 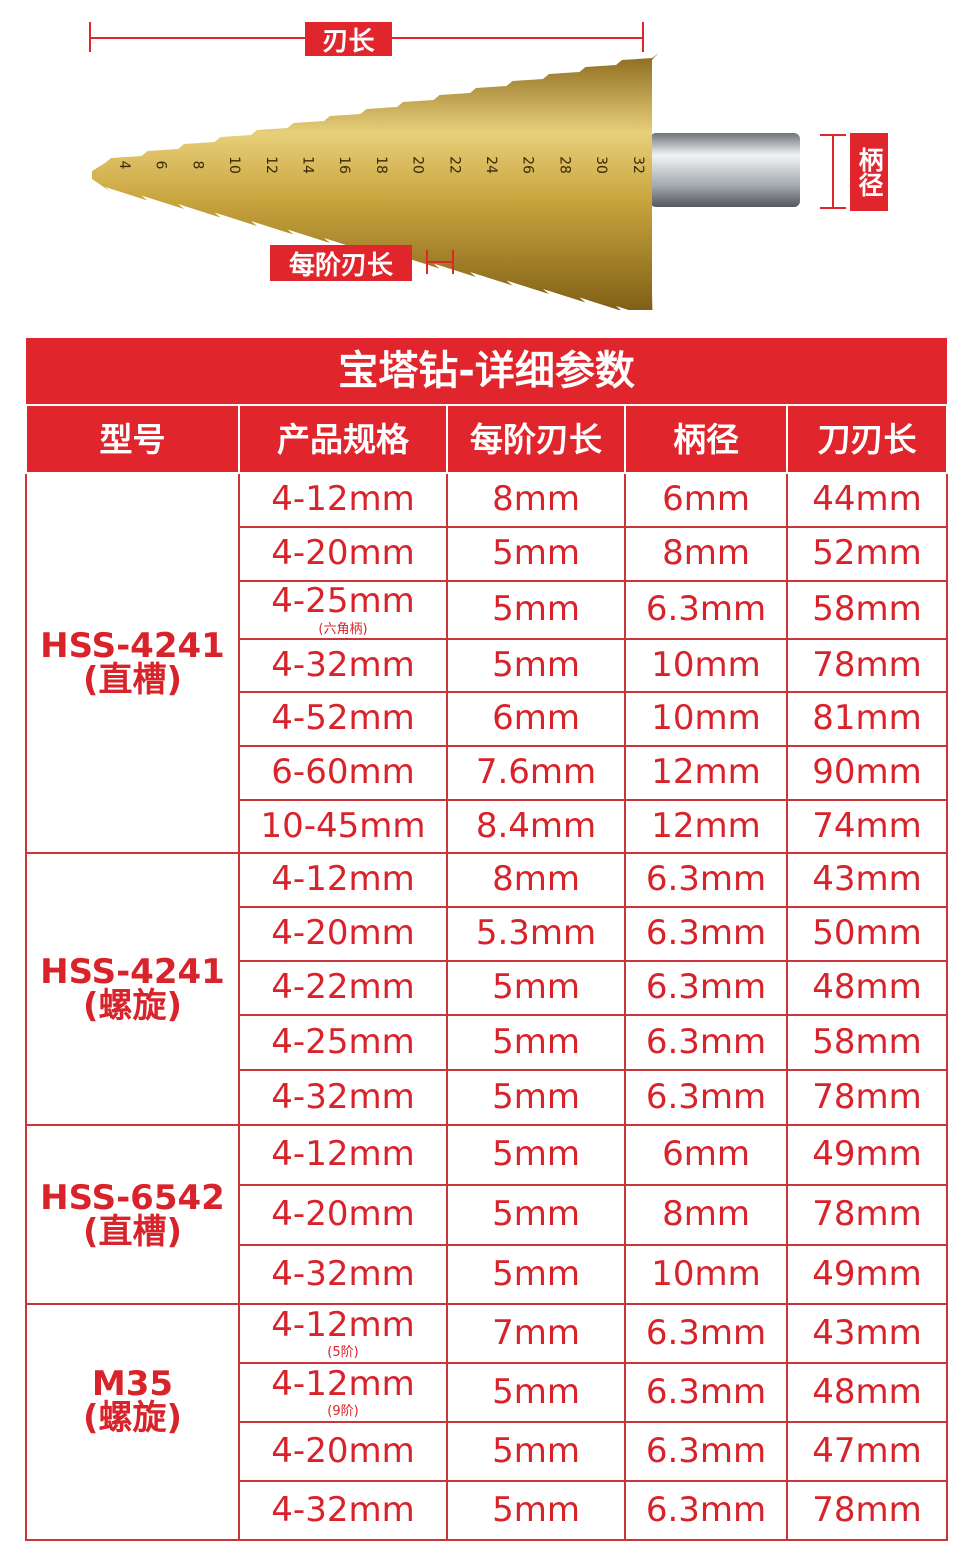 I want to click on shank-value: 12mm, so click(x=706, y=772).